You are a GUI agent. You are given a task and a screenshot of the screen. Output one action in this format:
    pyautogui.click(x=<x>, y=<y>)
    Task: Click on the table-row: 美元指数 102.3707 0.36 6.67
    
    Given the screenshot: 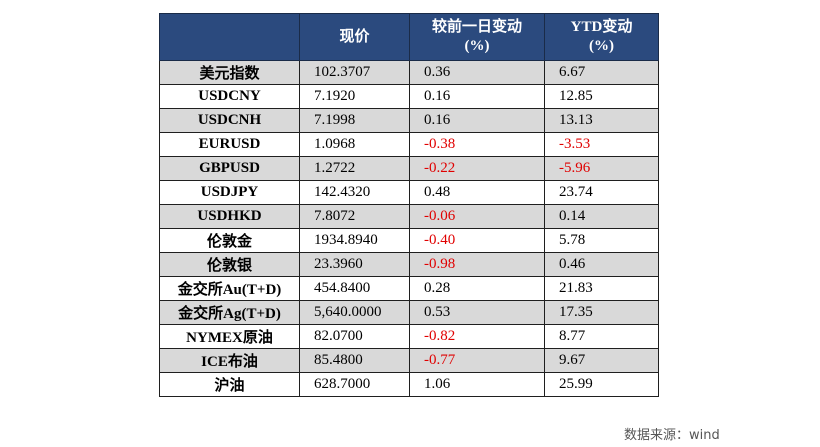 What is the action you would take?
    pyautogui.click(x=409, y=72)
    